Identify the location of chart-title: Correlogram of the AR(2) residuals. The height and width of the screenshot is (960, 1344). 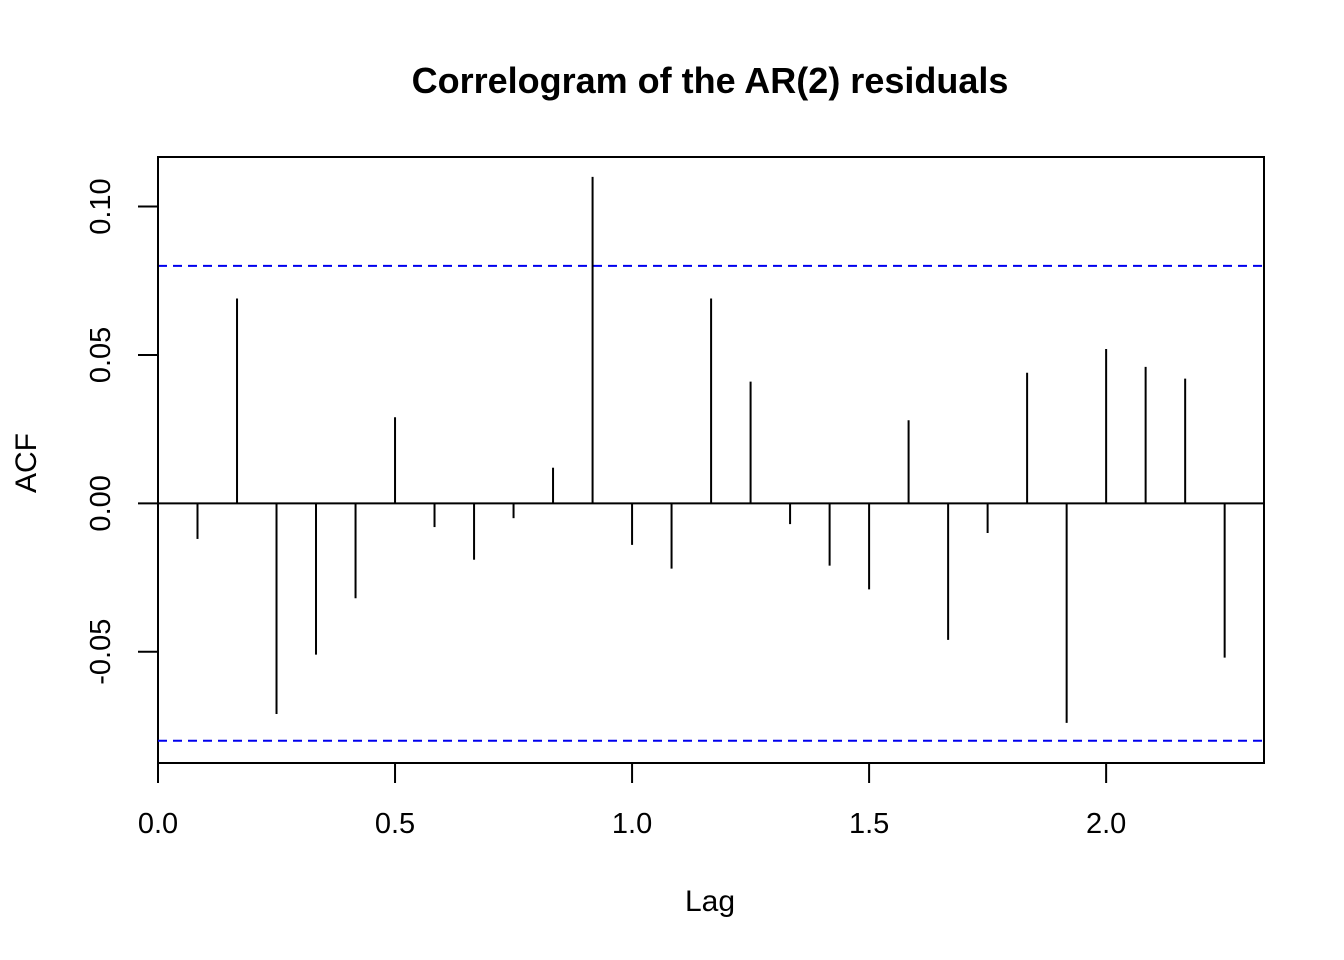
(710, 80).